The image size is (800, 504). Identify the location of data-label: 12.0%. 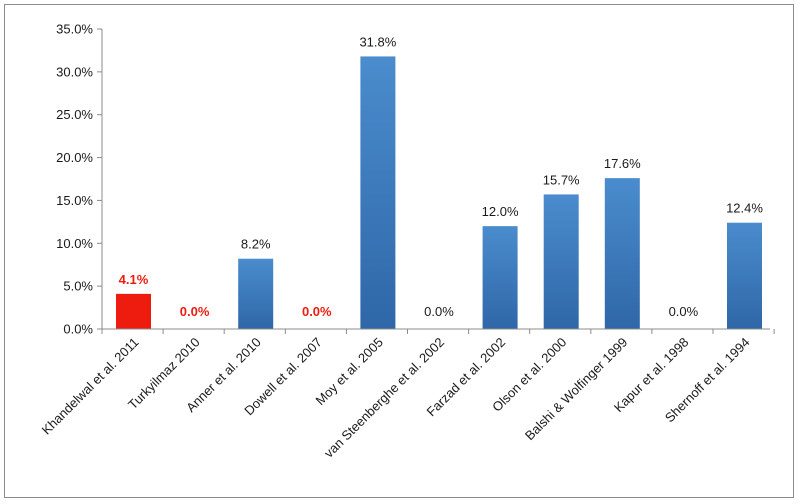
(500, 211).